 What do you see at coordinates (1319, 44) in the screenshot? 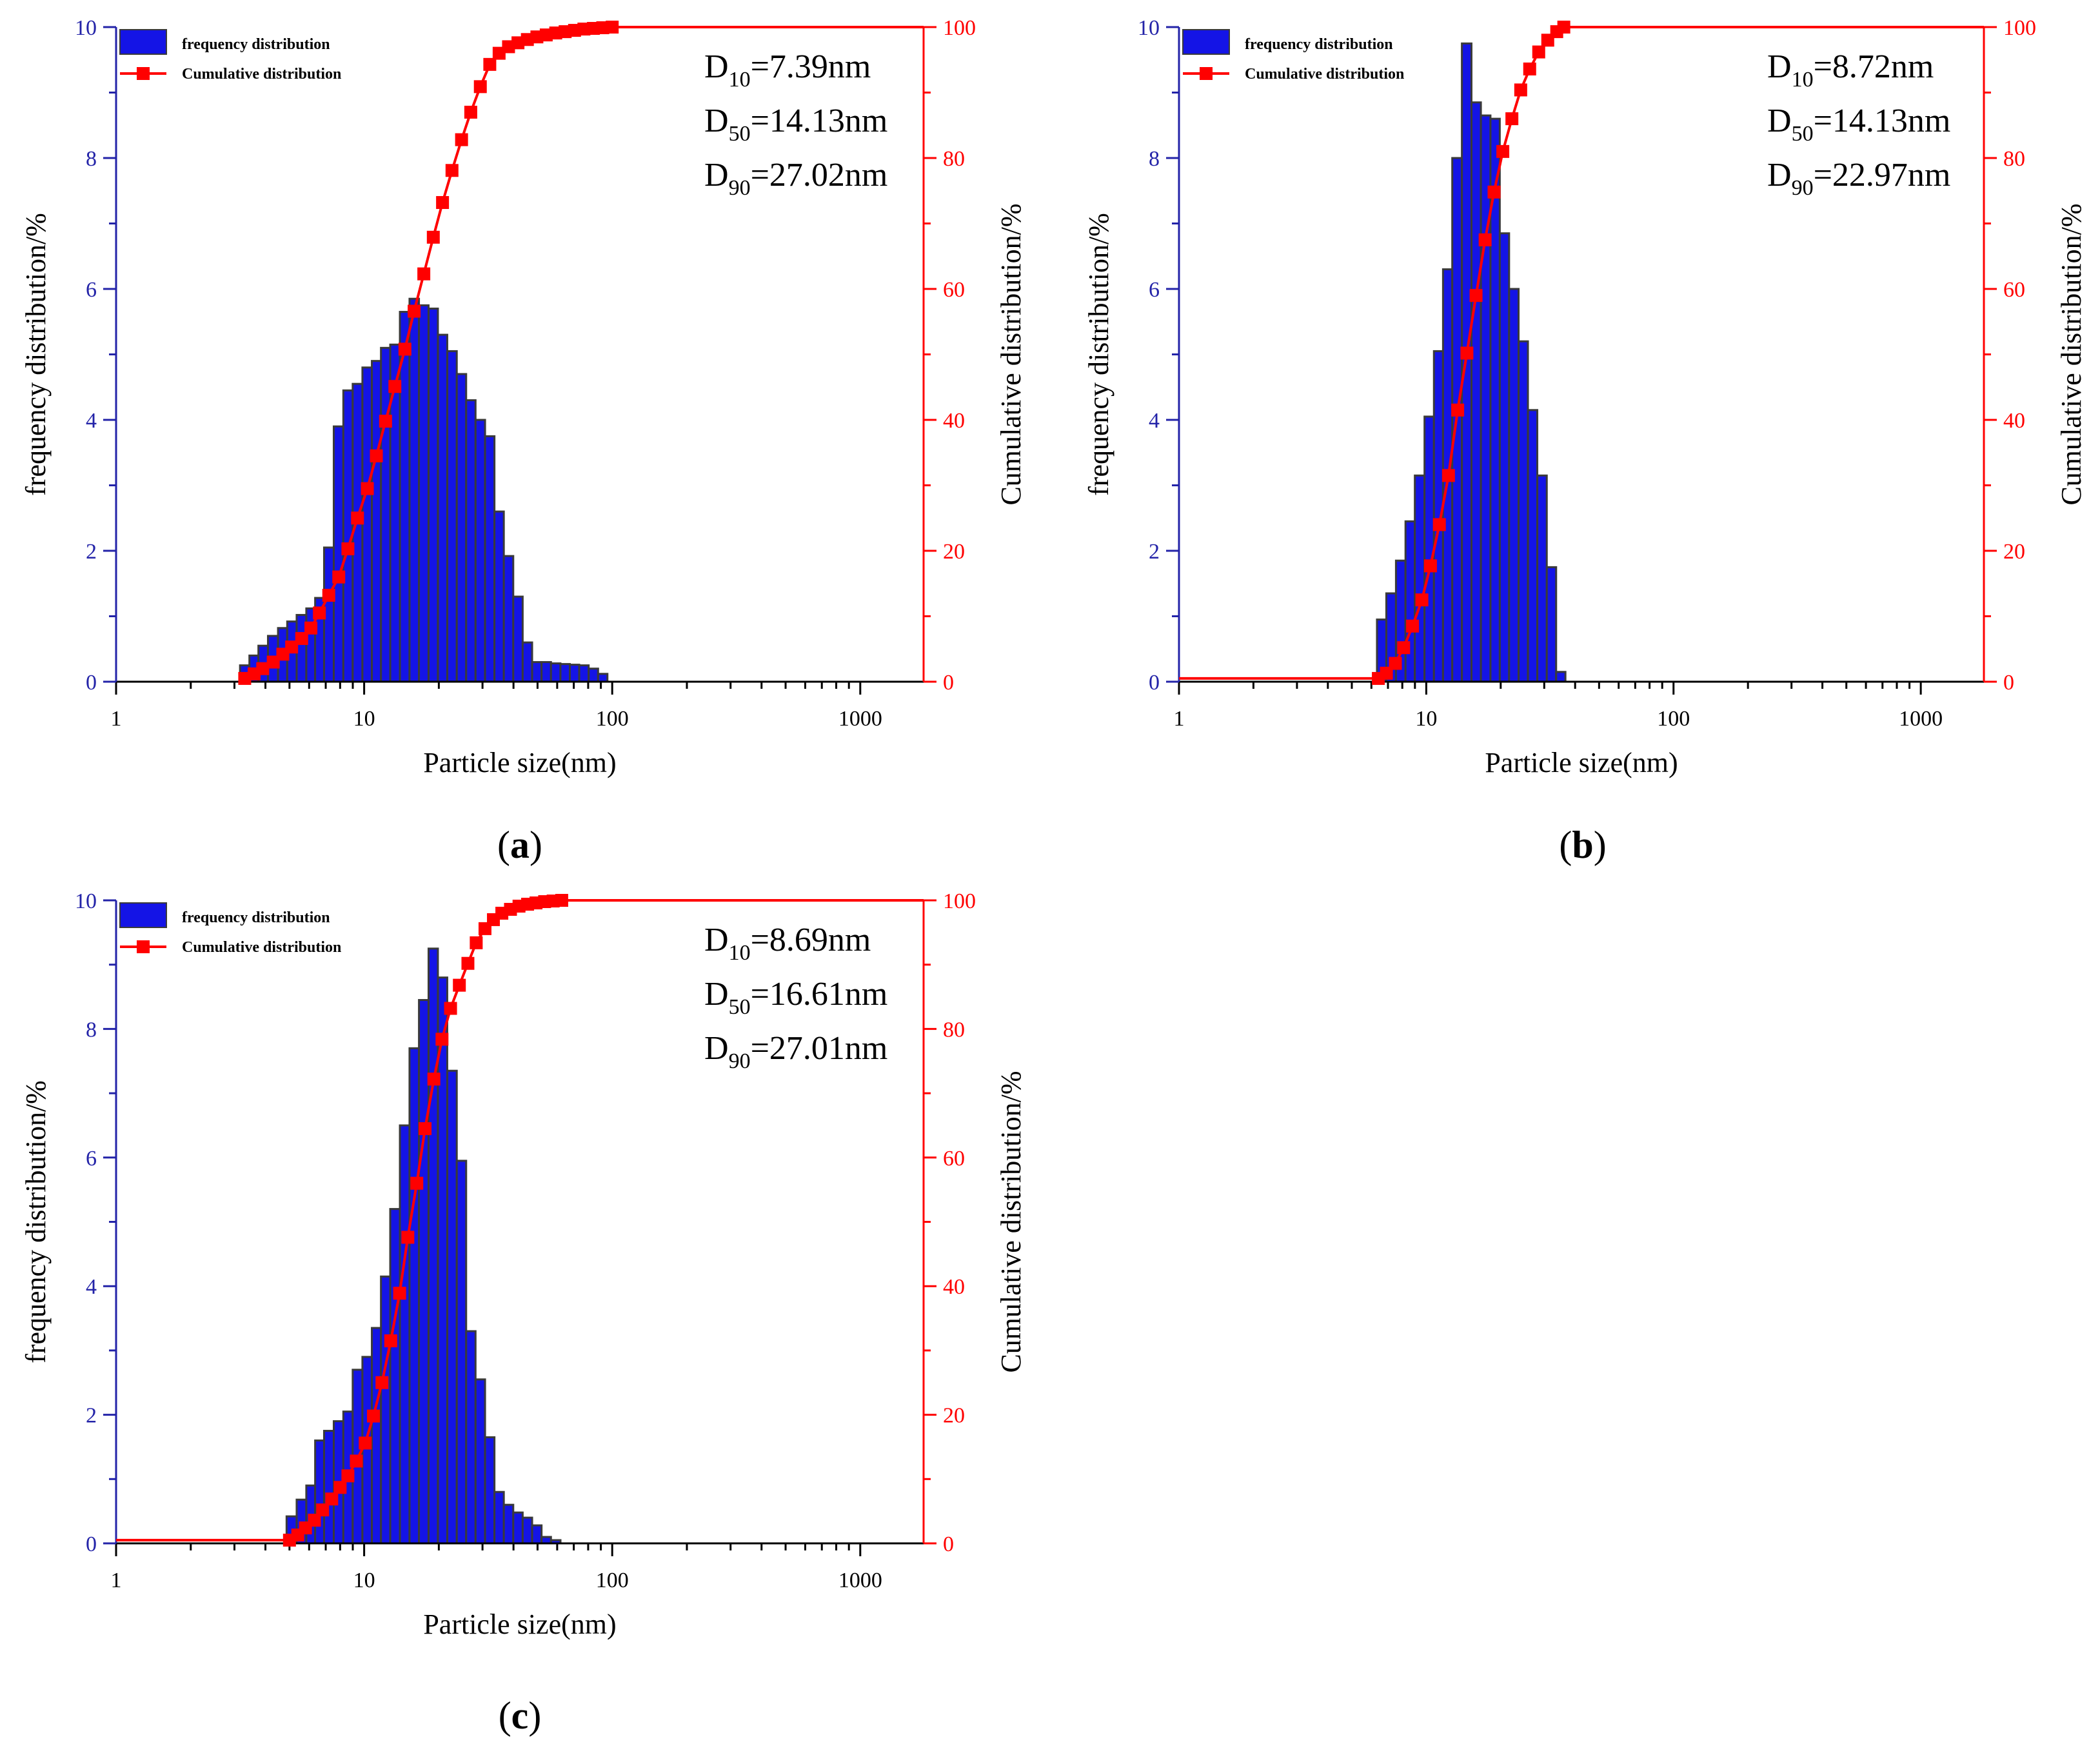
I see `legend-label-frequency: frequency distribution` at bounding box center [1319, 44].